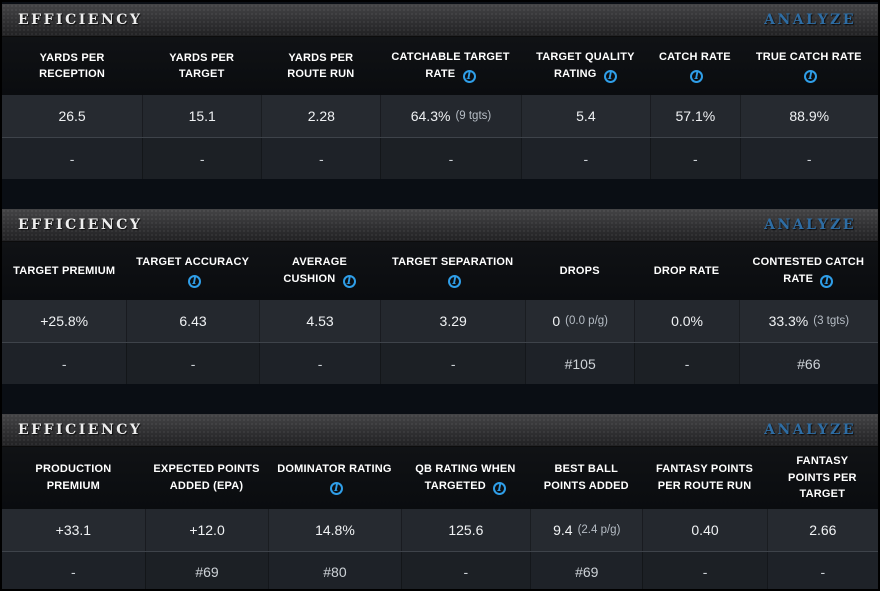 This screenshot has height=591, width=880. What do you see at coordinates (334, 469) in the screenshot?
I see `column-header-text: DOMINATOR RATING` at bounding box center [334, 469].